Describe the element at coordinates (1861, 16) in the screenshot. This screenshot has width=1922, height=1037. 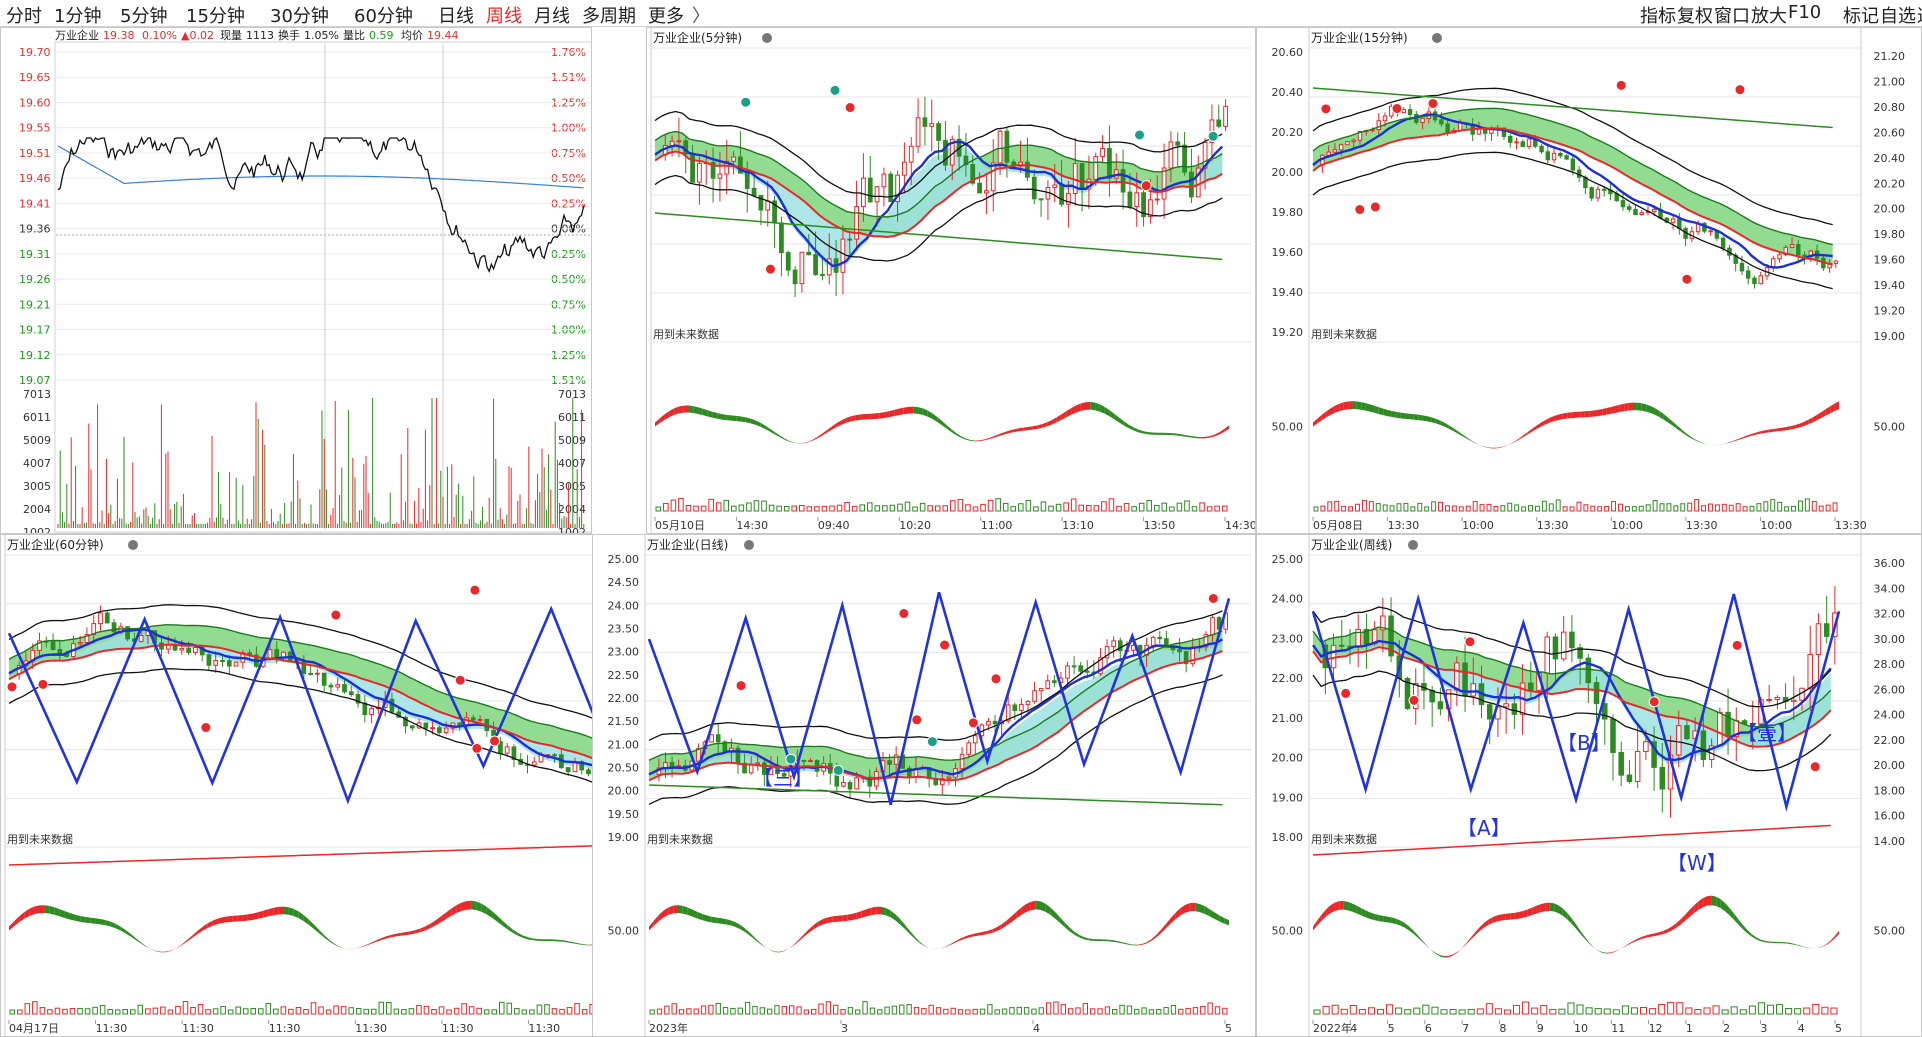
I see `toolbar-action: 标记` at that location.